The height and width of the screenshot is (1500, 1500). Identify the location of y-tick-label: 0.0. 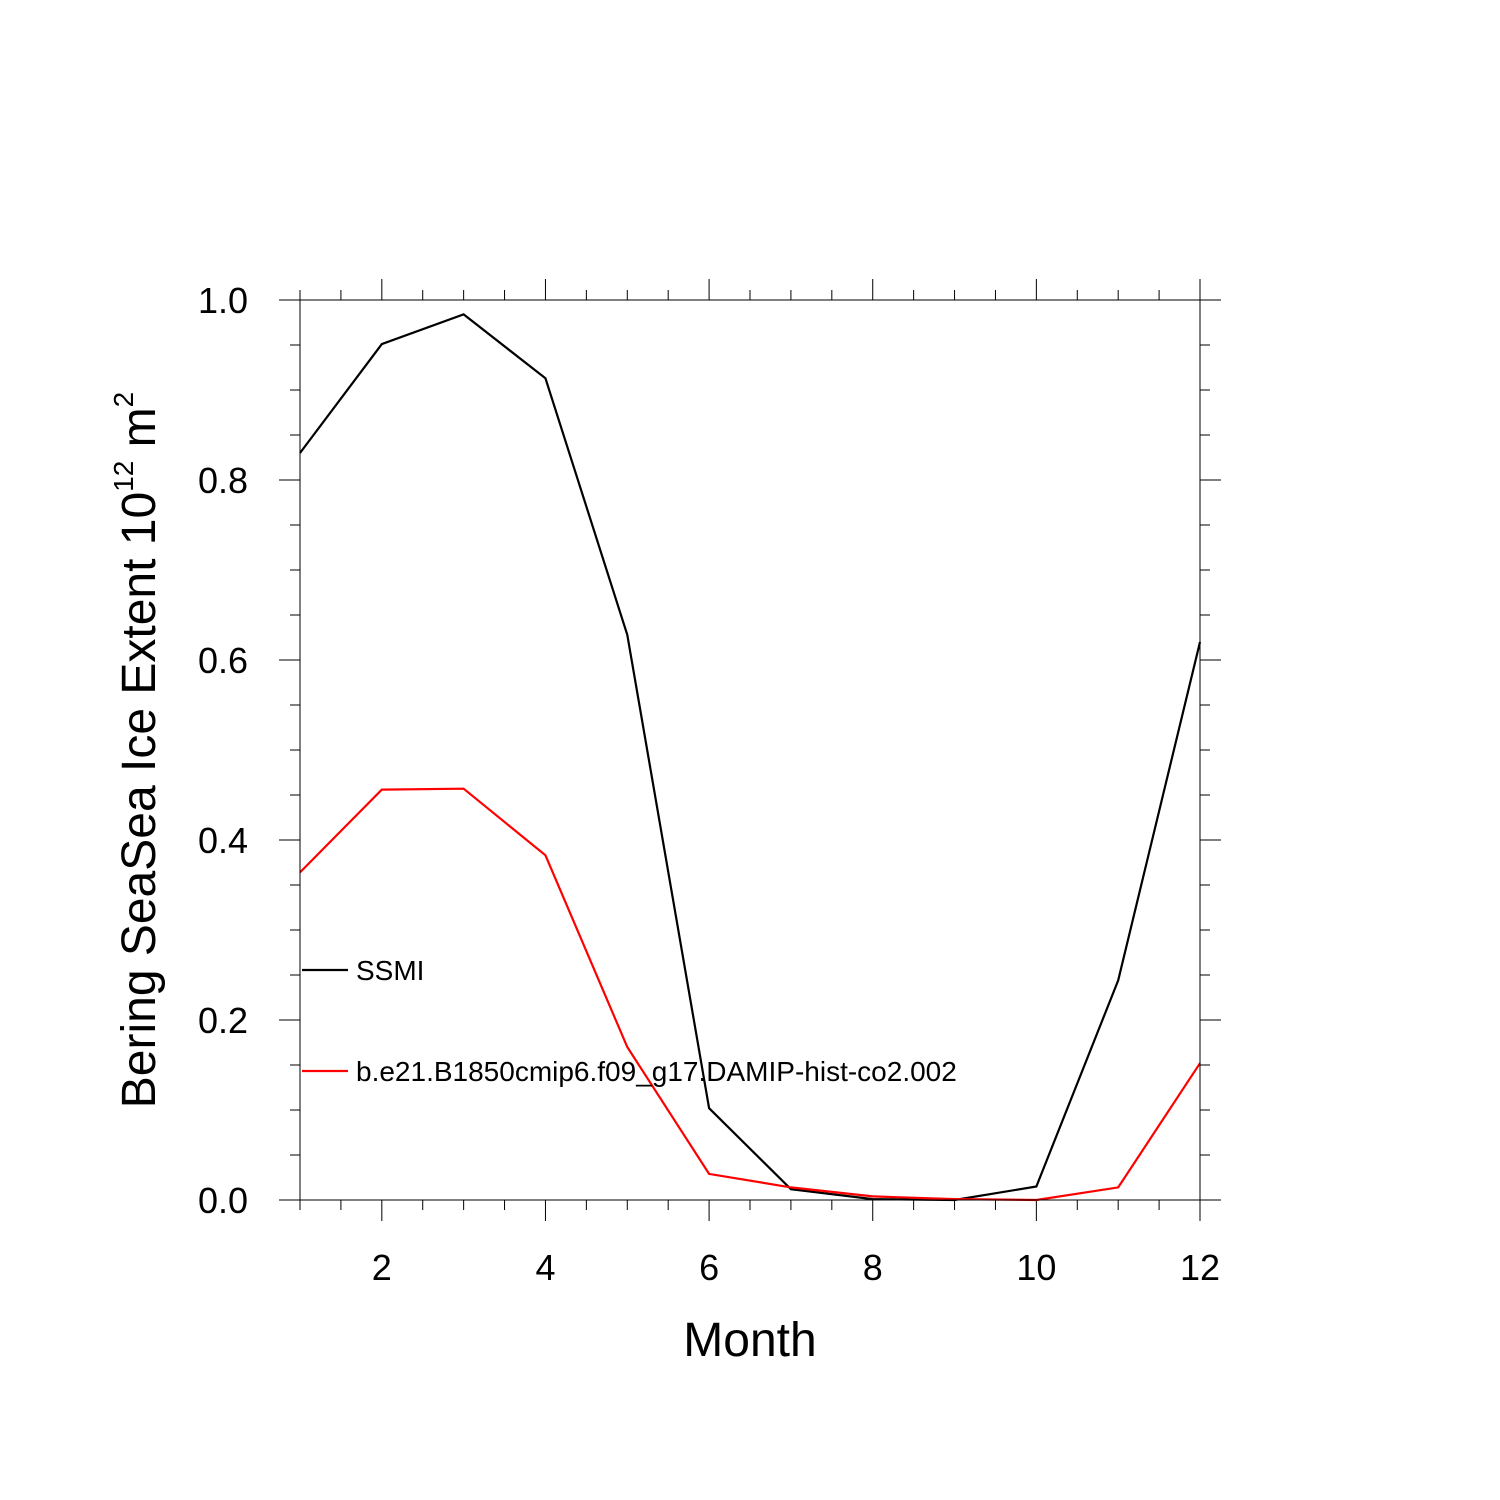
(223, 1200).